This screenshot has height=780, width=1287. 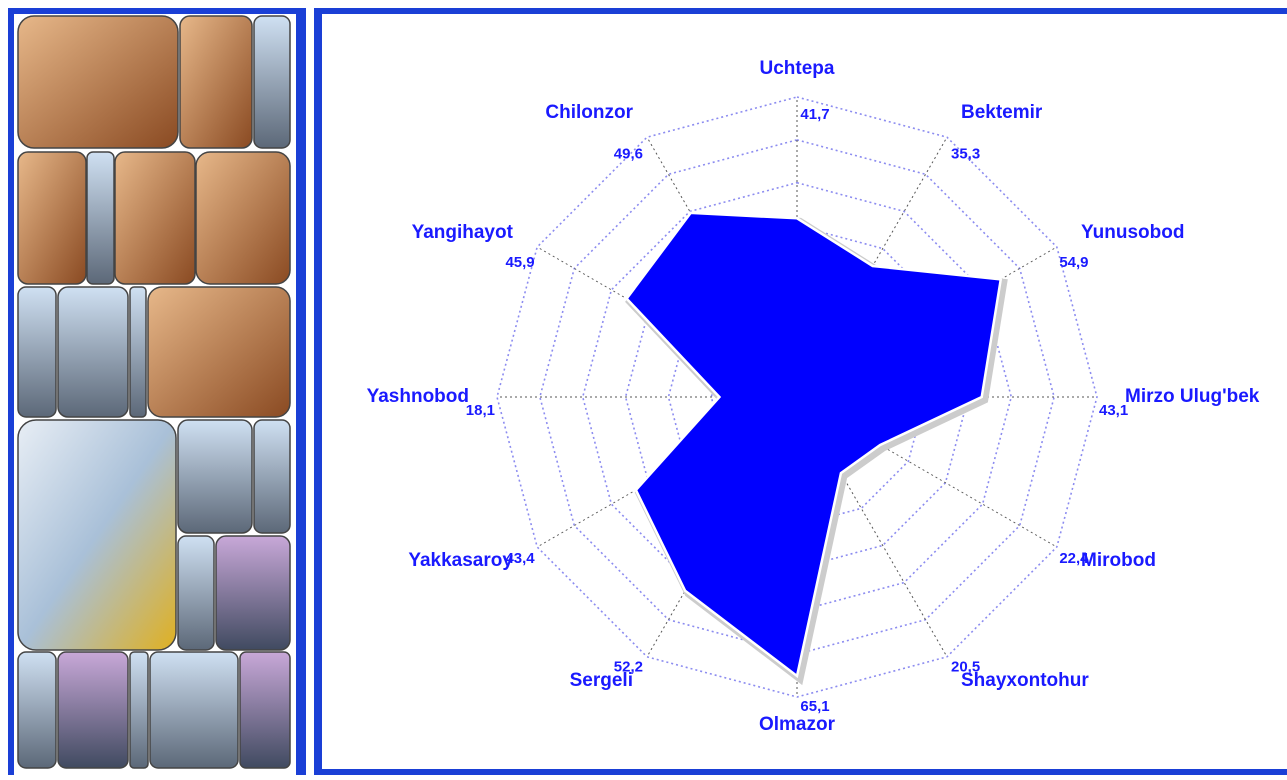 What do you see at coordinates (797, 724) in the screenshot?
I see `category-label: Olmazor` at bounding box center [797, 724].